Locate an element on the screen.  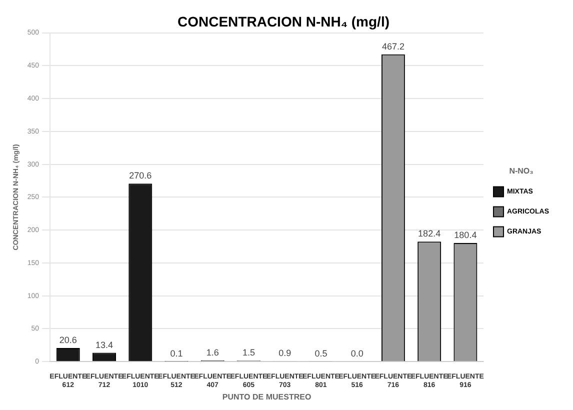
data-label: 20.6 is located at coordinates (68, 340).